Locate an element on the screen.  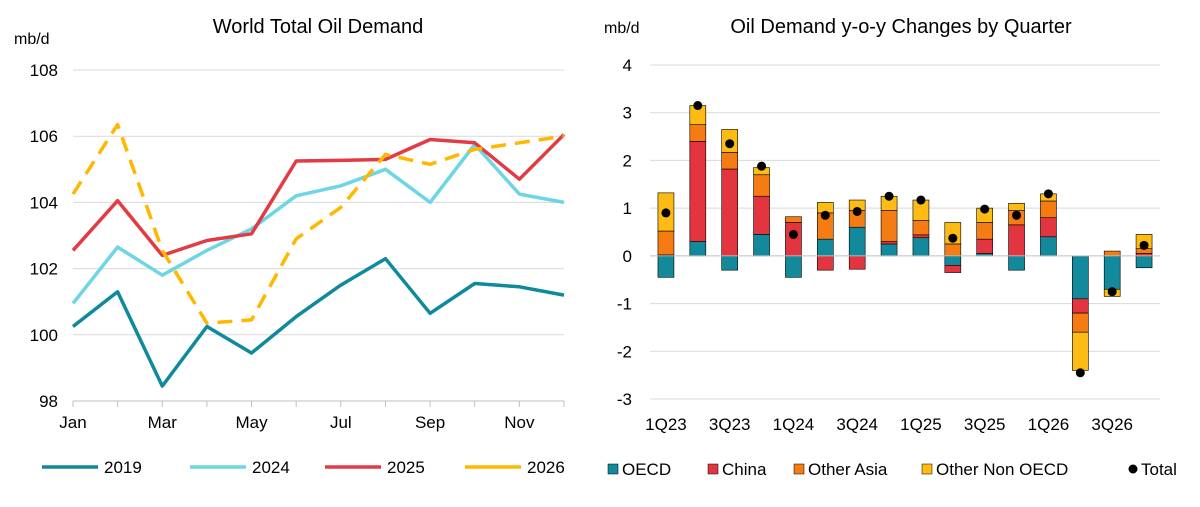
right-y-tick-label: -2 is located at coordinates (624, 351).